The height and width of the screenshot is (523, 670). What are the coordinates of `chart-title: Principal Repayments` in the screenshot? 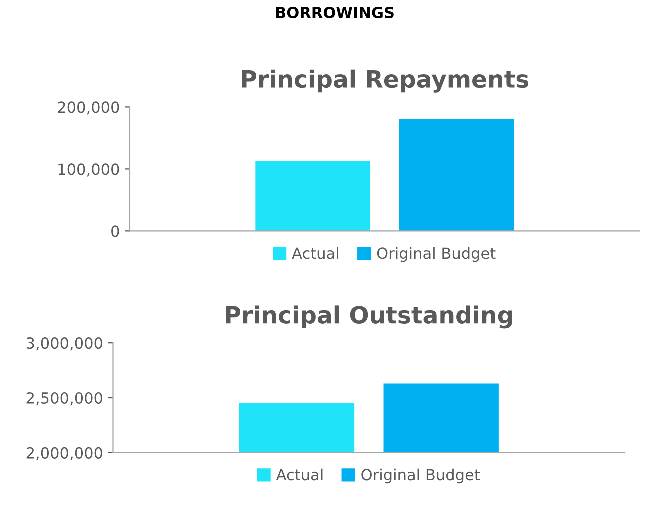 It's located at (385, 81).